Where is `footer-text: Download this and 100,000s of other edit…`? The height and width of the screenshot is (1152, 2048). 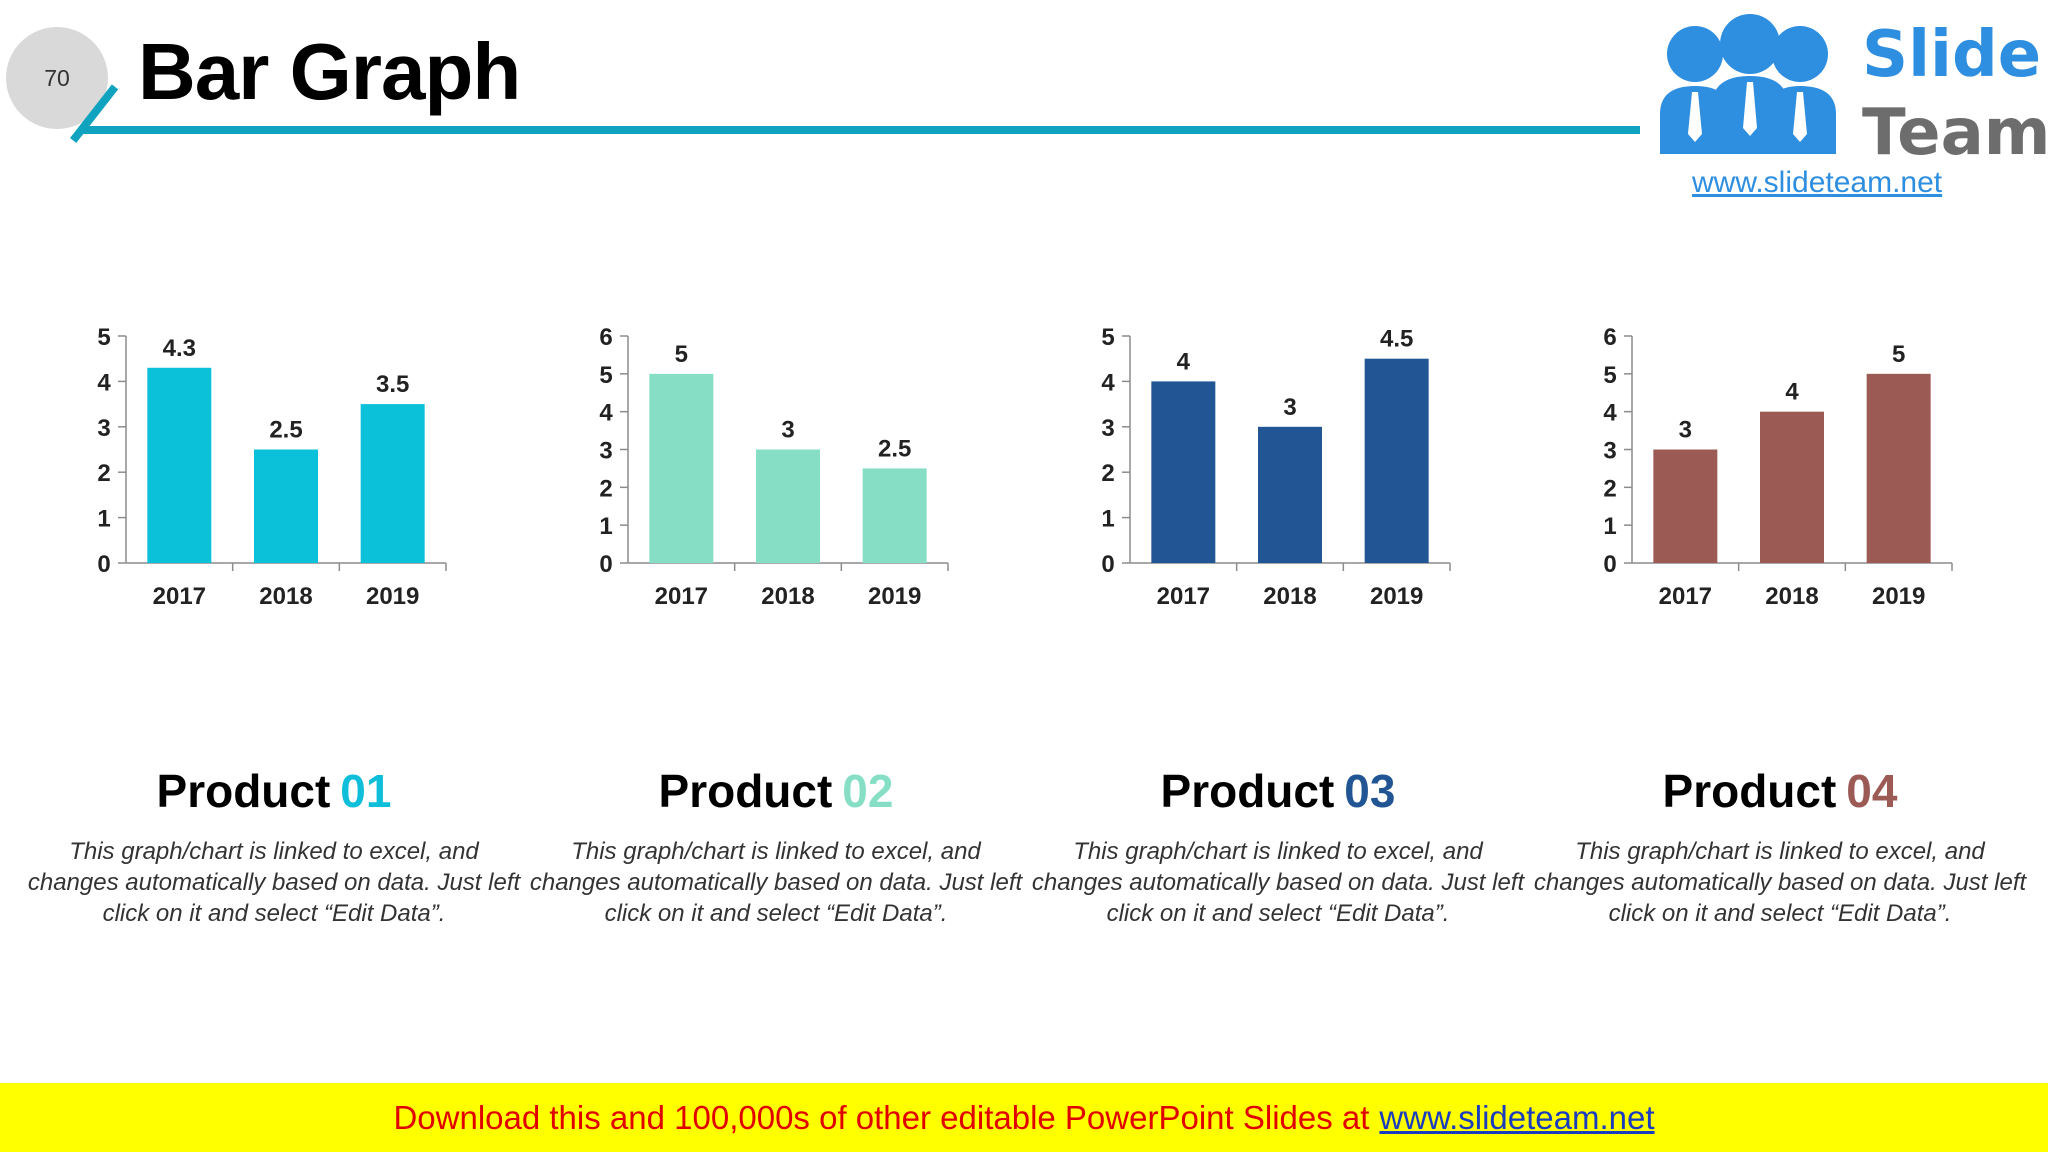 footer-text: Download this and 100,000s of other edit… is located at coordinates (881, 1117).